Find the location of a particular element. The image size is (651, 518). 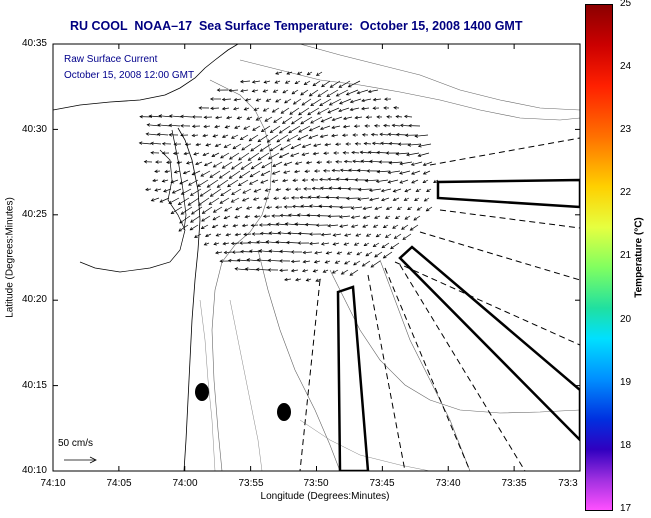

colorbar-tick: 19 is located at coordinates (626, 382).